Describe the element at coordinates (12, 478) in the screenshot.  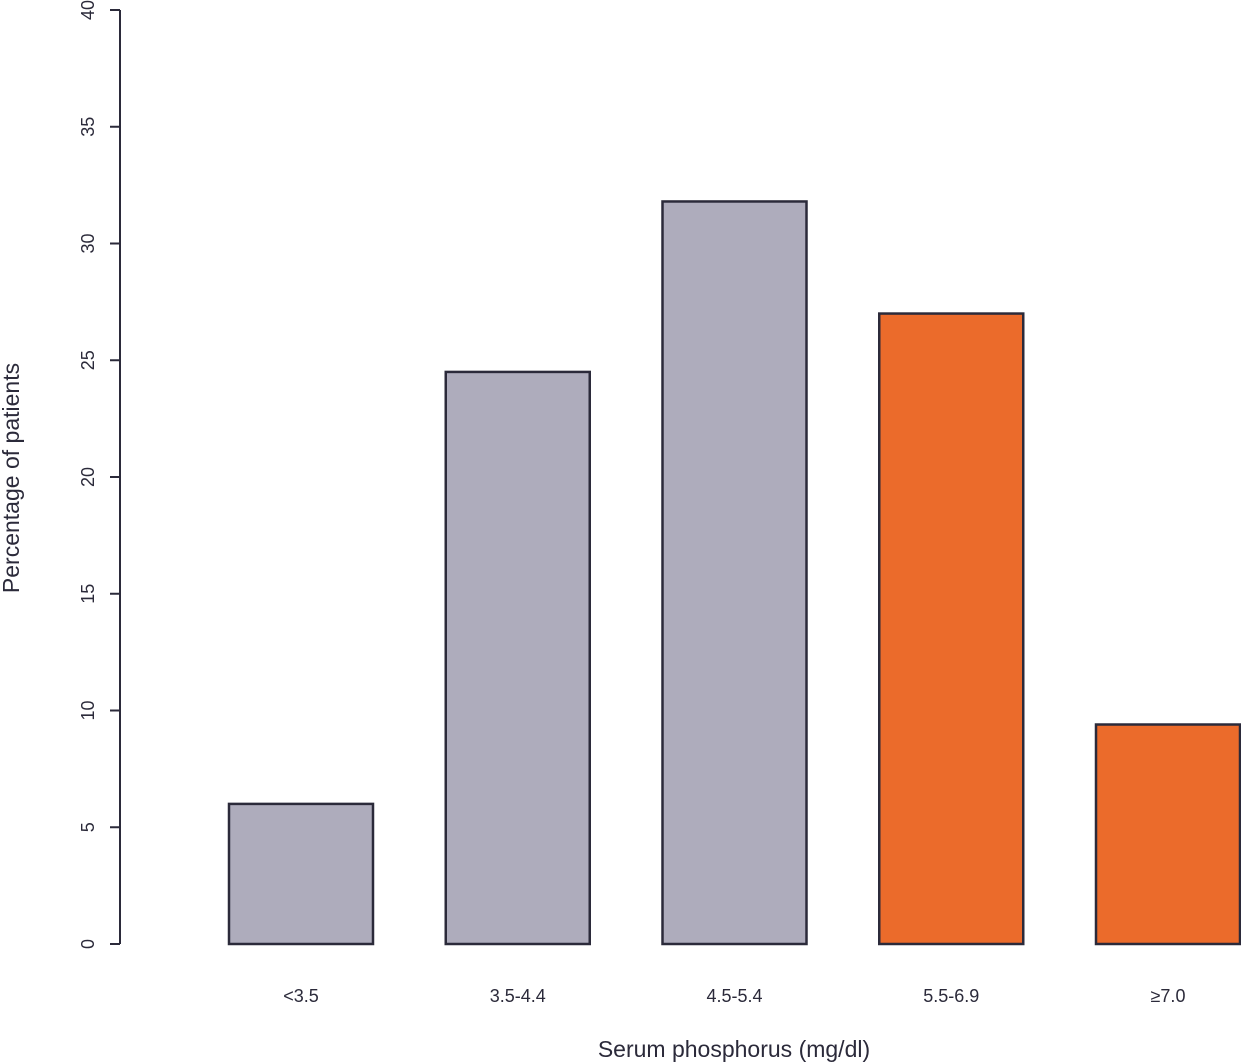
I see `y-axis-title: Percentage of patients` at that location.